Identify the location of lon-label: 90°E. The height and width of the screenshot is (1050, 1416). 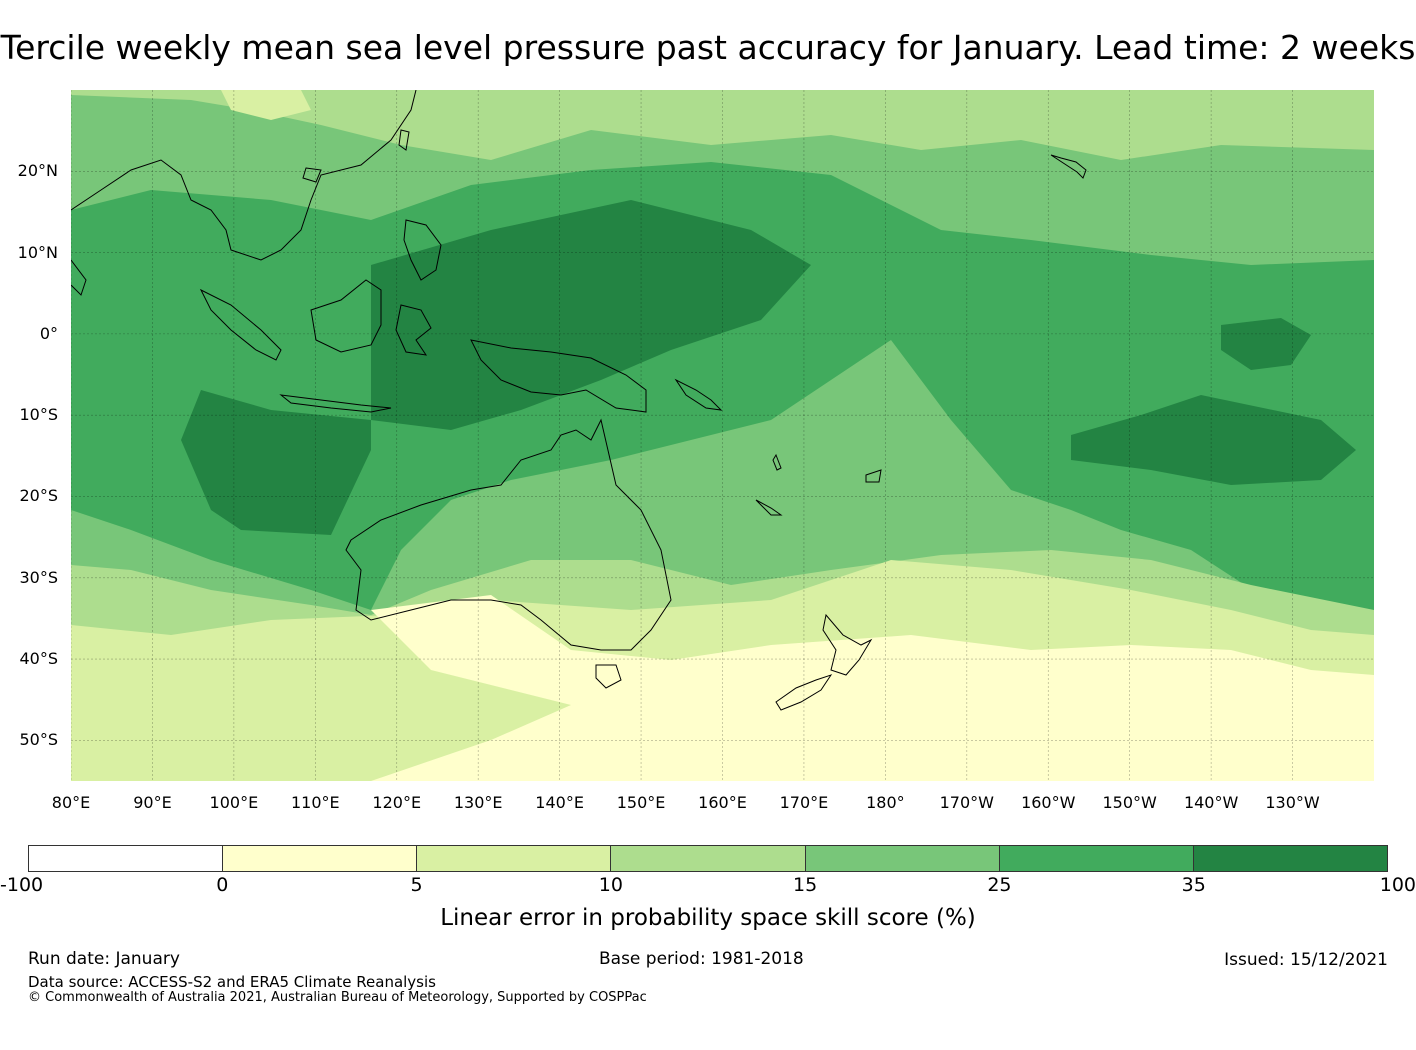
(152, 802).